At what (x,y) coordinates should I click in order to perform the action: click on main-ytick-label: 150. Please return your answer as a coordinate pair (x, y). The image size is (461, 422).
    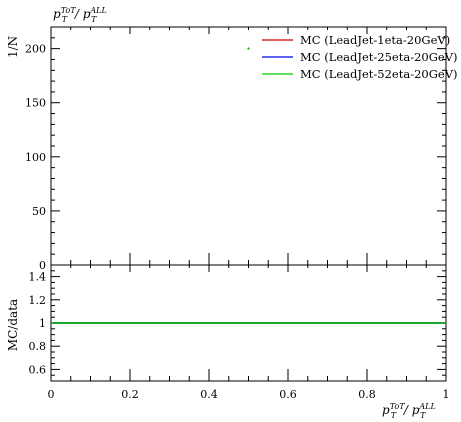
    Looking at the image, I should click on (35, 103).